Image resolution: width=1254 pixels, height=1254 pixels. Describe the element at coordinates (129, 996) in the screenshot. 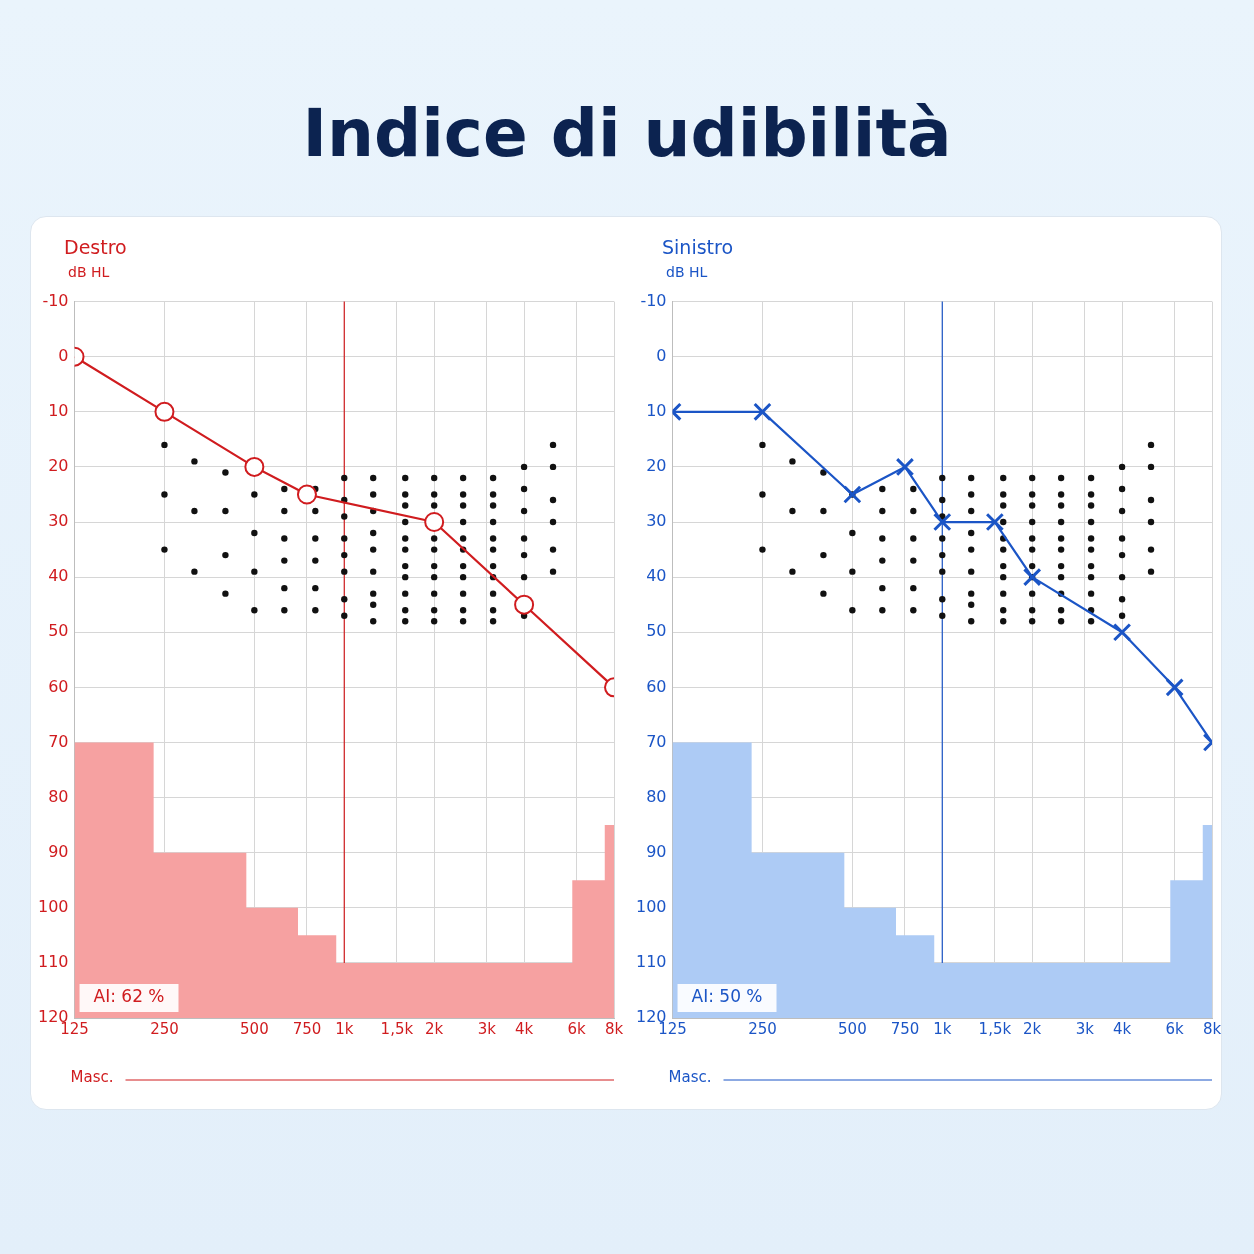

I see `annotation: AI: 62 %` at that location.